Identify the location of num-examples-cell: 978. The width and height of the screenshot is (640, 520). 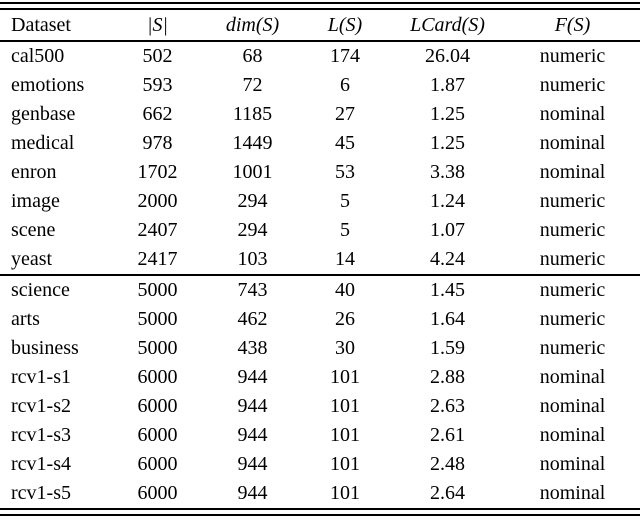
(157, 143).